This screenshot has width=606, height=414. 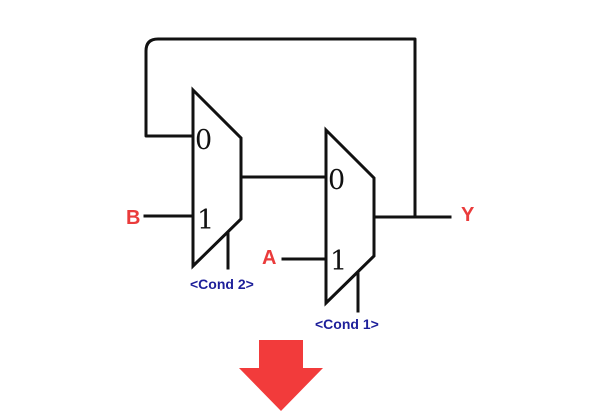 I want to click on mux2-input1-label: 1, so click(x=205, y=220).